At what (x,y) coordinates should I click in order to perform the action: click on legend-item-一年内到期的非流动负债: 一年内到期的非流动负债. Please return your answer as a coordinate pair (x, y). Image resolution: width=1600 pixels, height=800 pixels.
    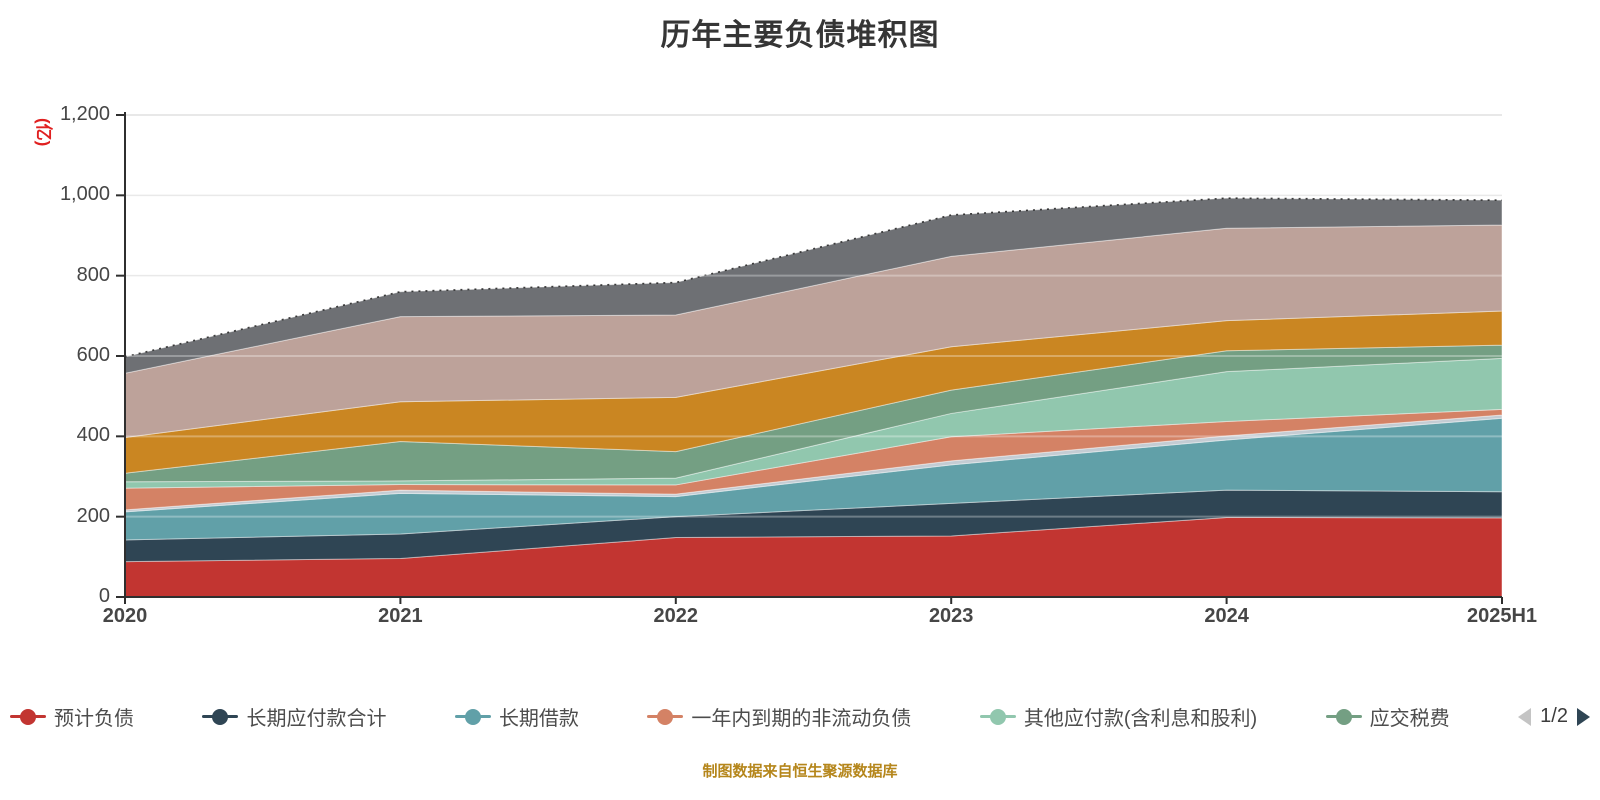
    Looking at the image, I should click on (779, 716).